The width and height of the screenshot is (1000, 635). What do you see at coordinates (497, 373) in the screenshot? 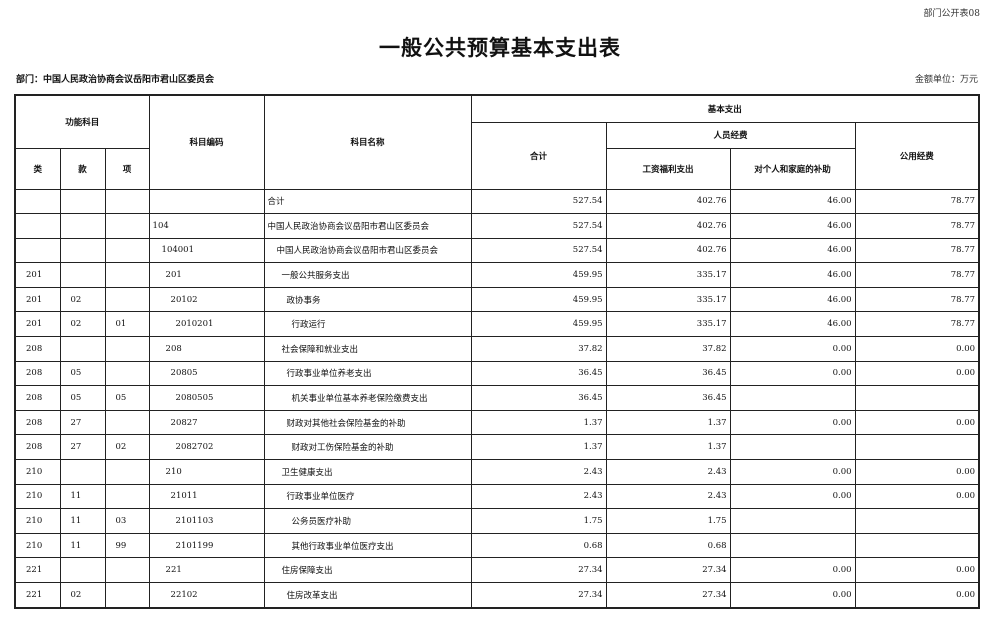
I see `table-row: 208 05 20805 行政事业单位养老支出 36.45 36.45 0.00 0.00` at bounding box center [497, 373].